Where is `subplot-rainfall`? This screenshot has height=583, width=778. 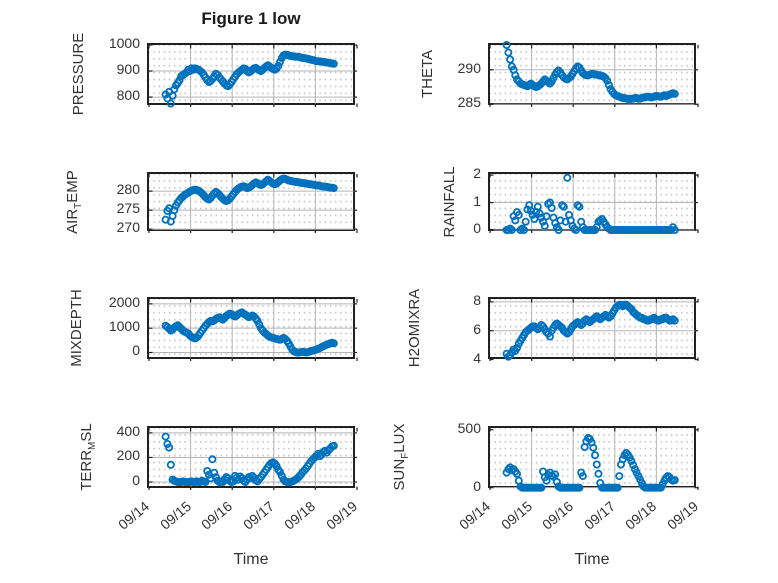
subplot-rainfall is located at coordinates (593, 203).